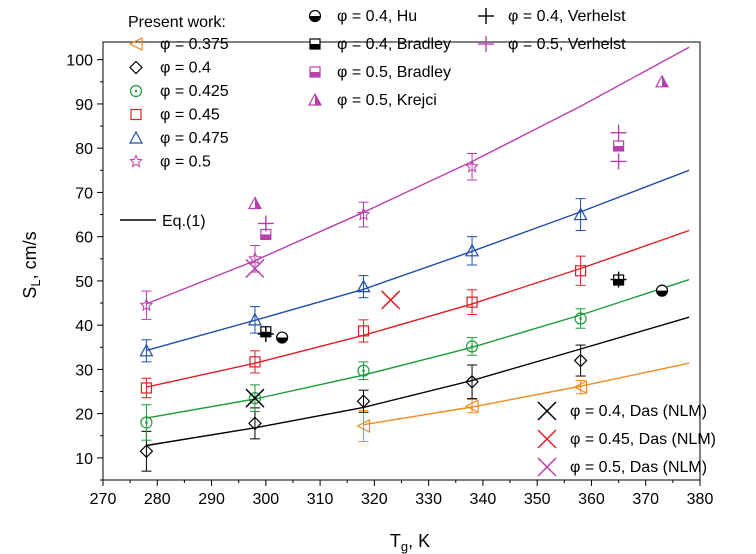 This screenshot has height=554, width=756. Describe the element at coordinates (84, 238) in the screenshot. I see `y-tick-label: 60` at that location.